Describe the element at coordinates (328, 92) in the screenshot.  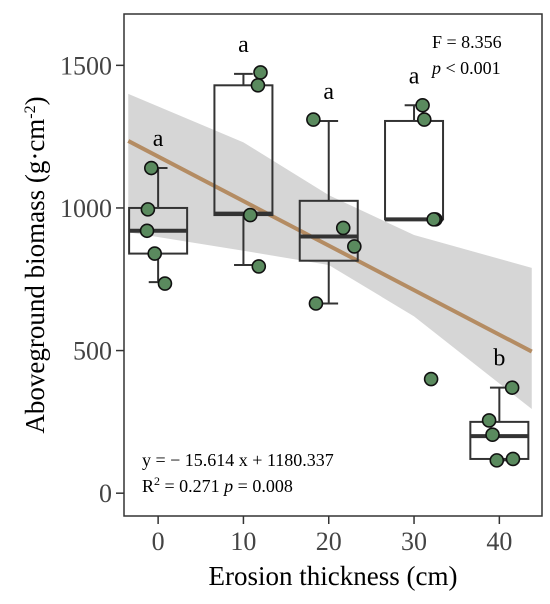
I see `significance-letter-20: a` at that location.